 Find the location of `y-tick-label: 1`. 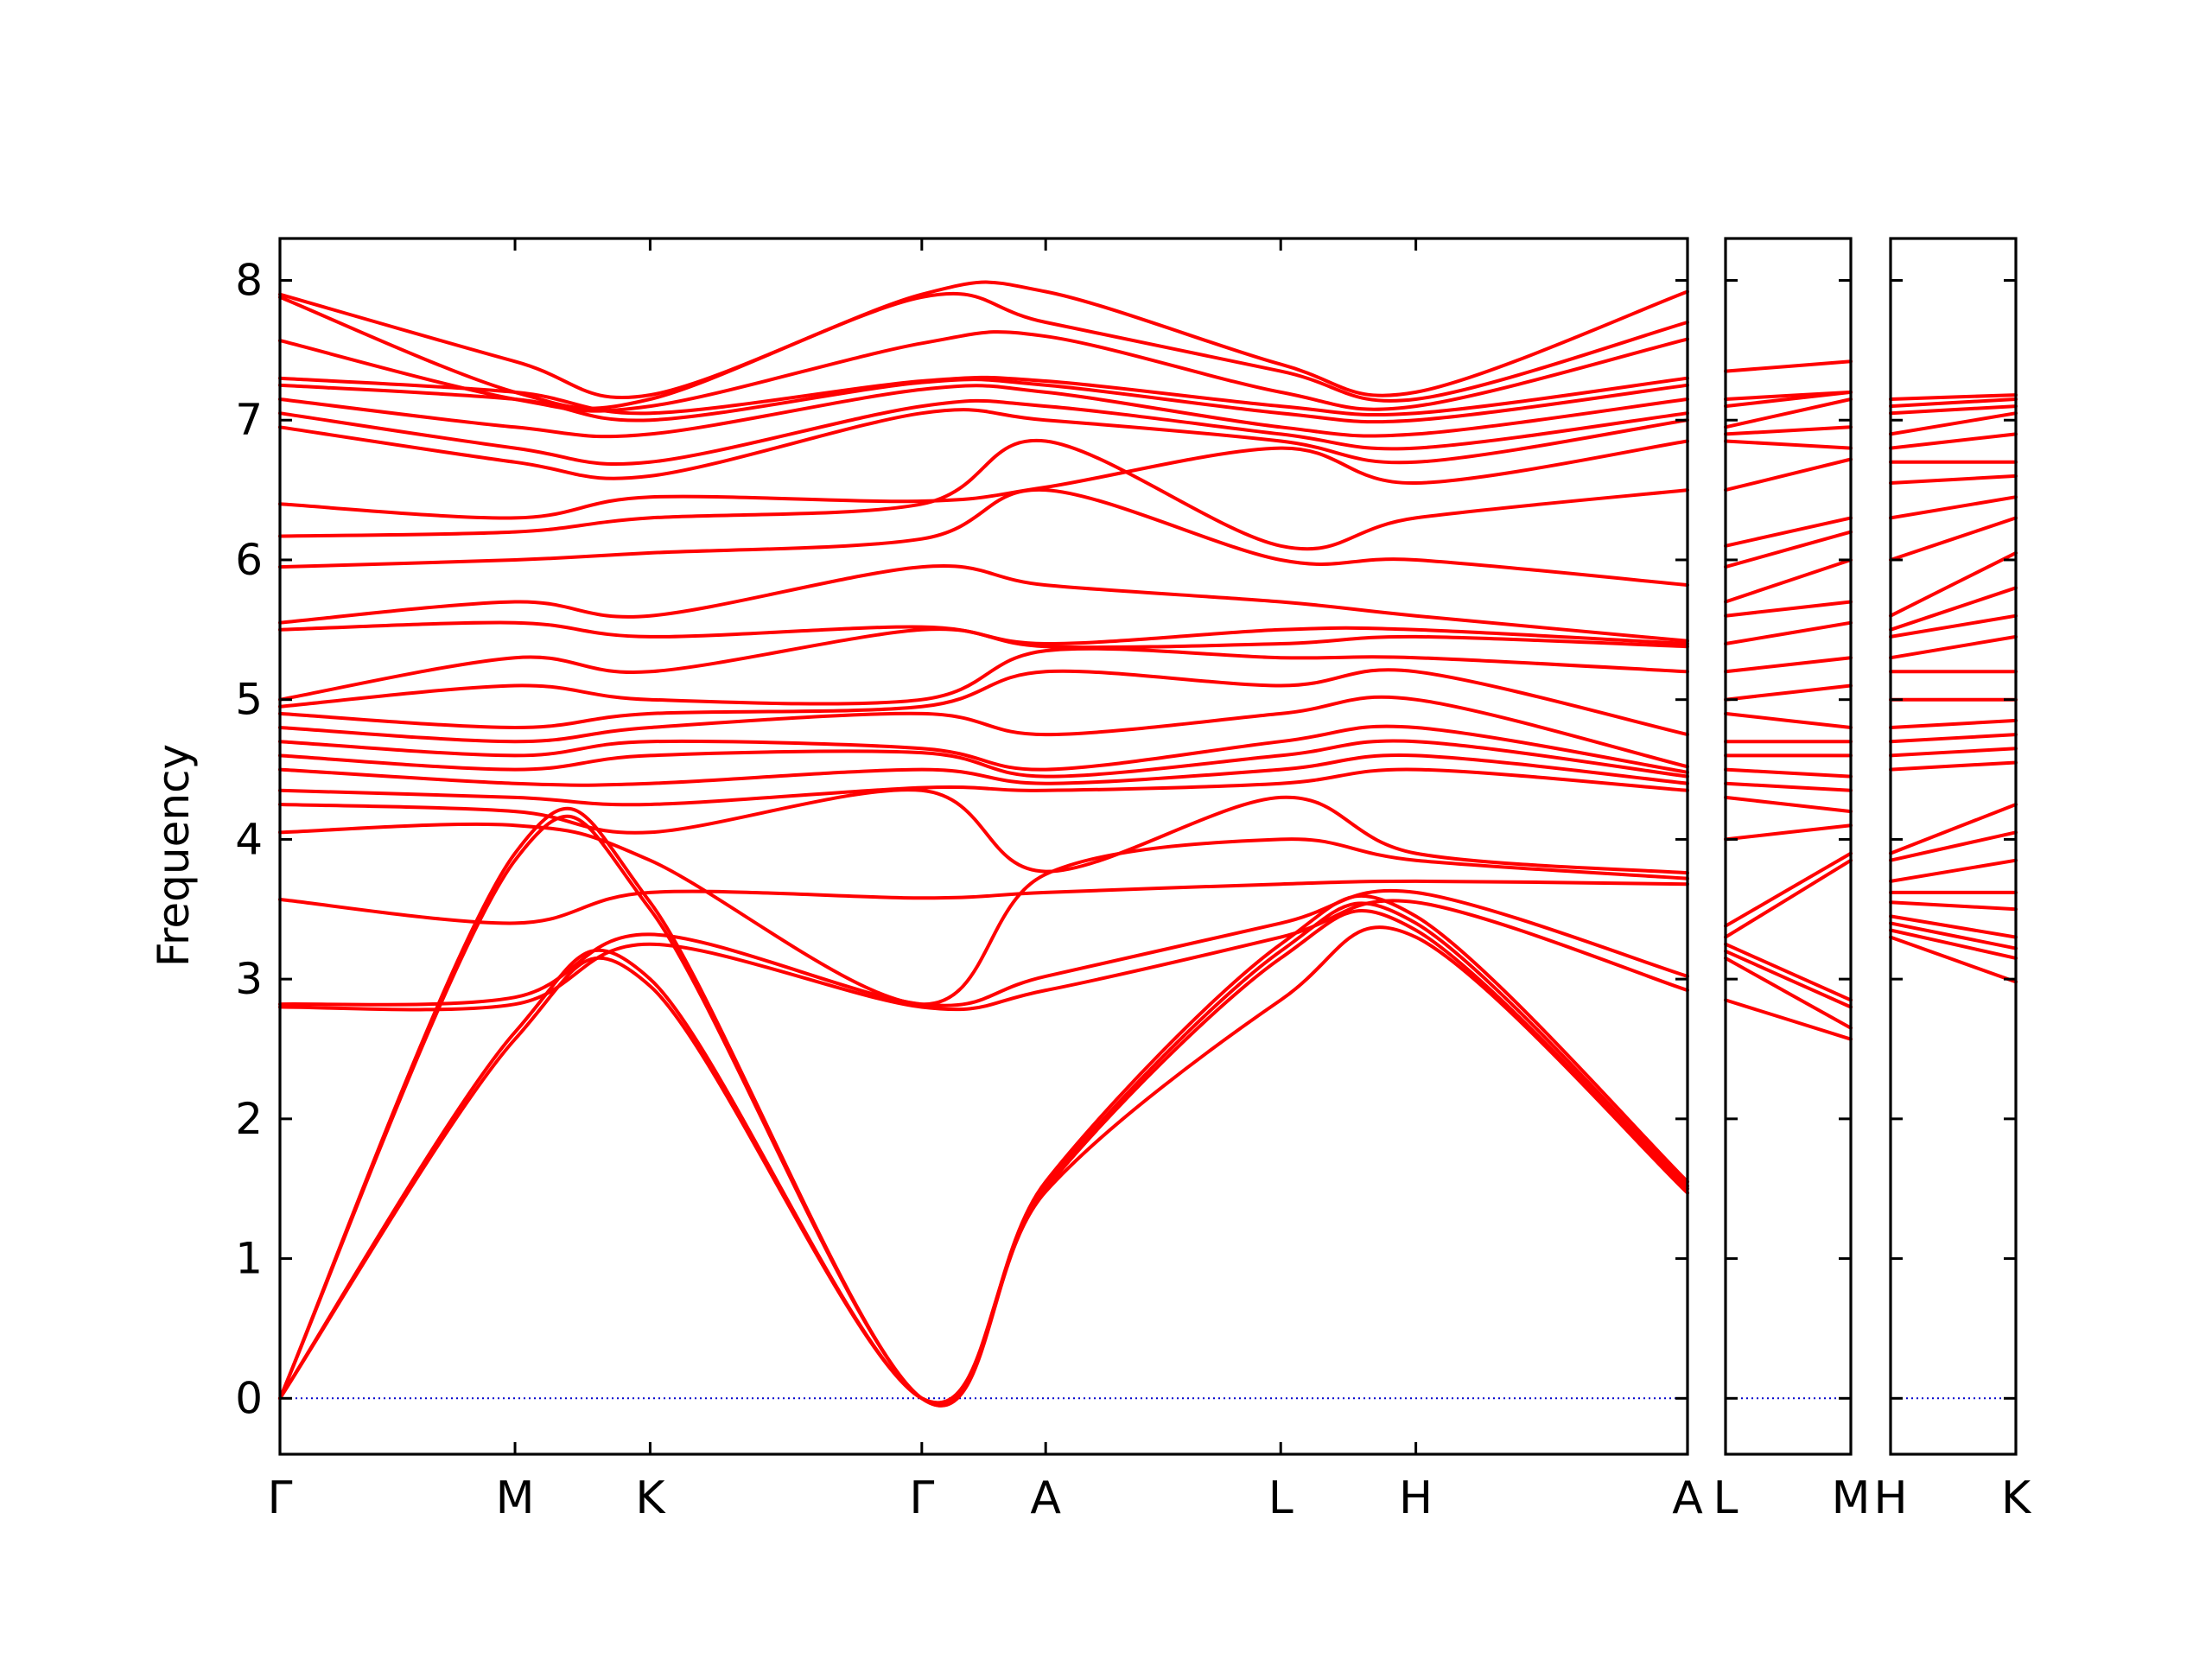

y-tick-label: 1 is located at coordinates (249, 1259).